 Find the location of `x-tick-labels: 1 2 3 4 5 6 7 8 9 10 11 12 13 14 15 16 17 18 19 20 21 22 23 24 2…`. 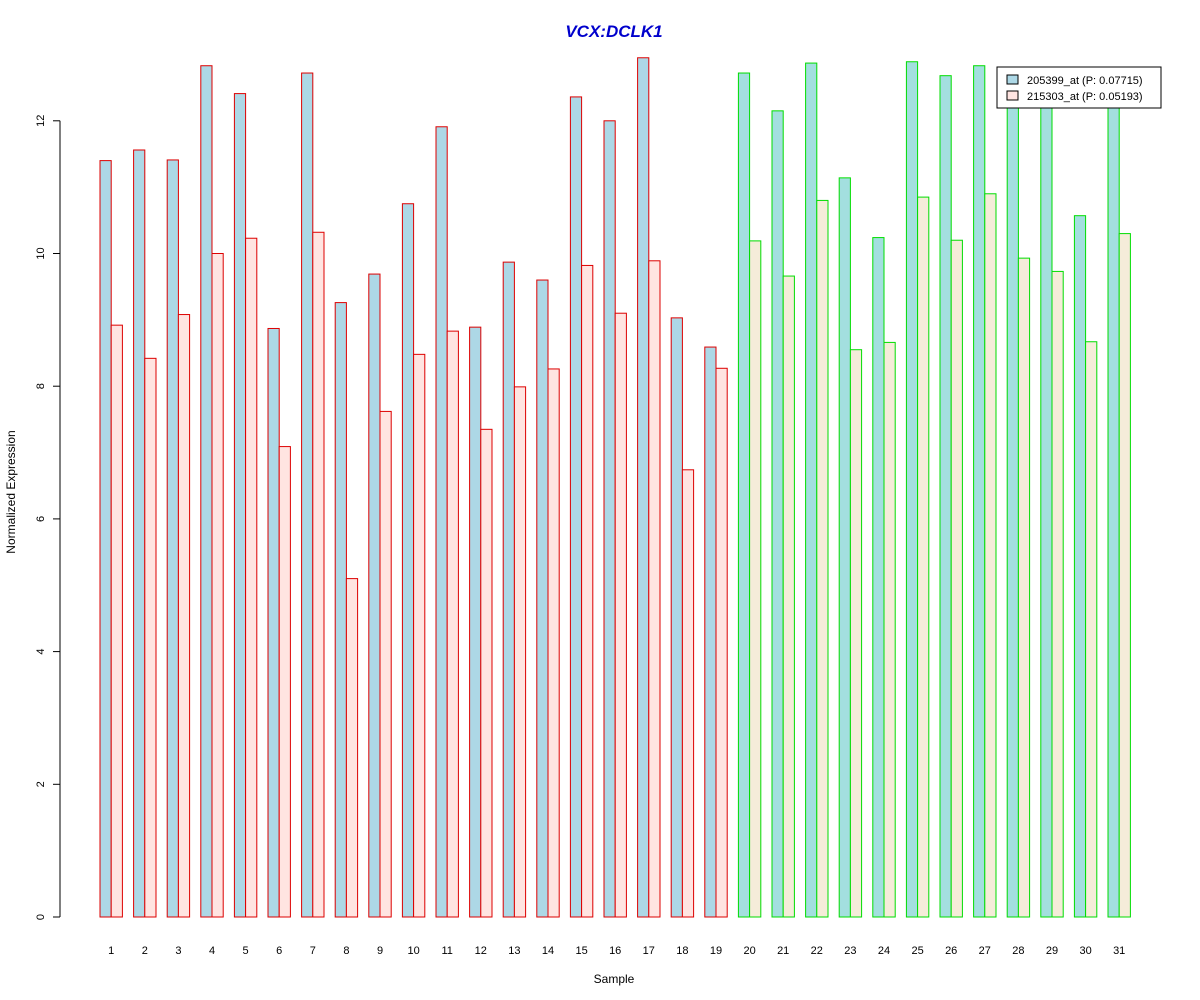

x-tick-labels: 1 2 3 4 5 6 7 8 9 10 11 12 13 14 15 16 17 18 19 20 21 22 23 24 2… is located at coordinates (616, 951).